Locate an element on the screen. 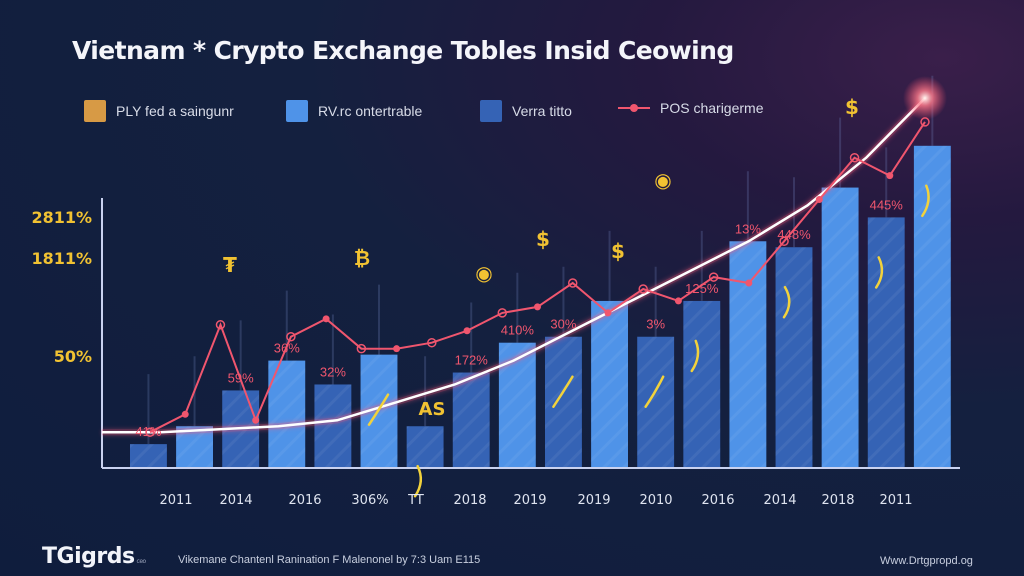  data-label: 172% is located at coordinates (472, 360).